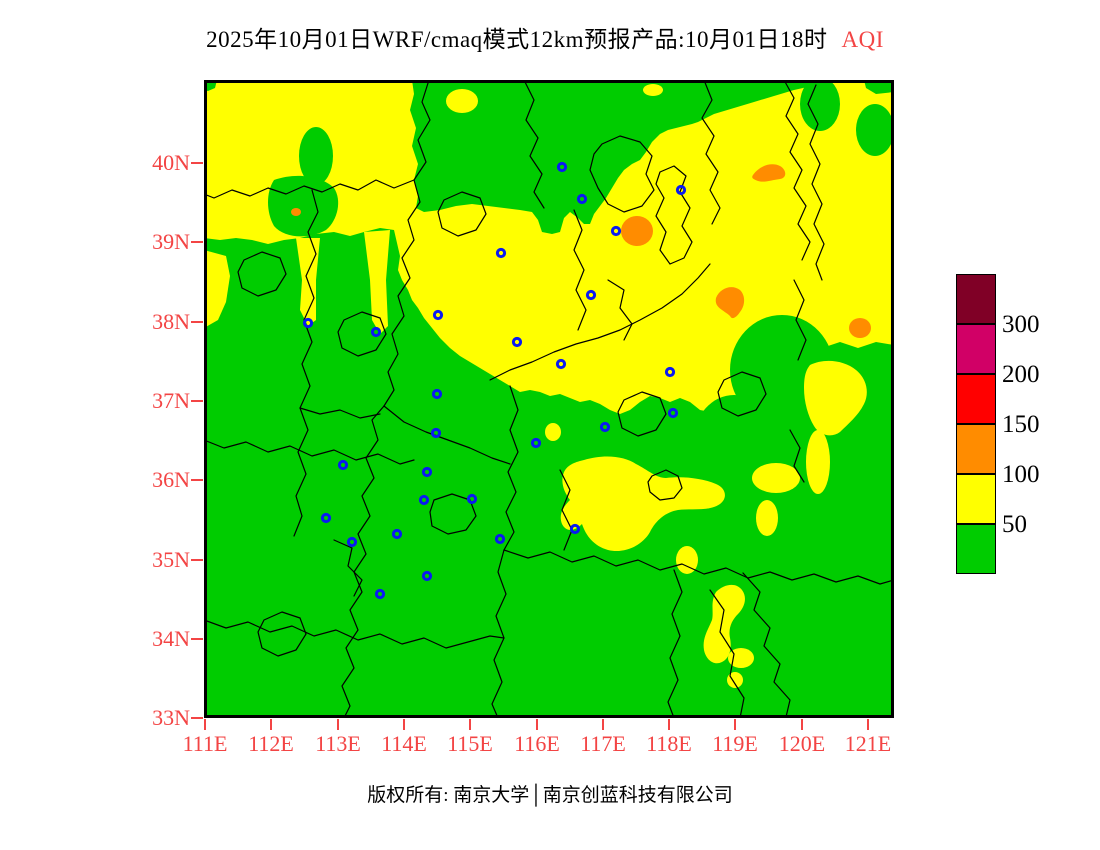 The height and width of the screenshot is (850, 1100). What do you see at coordinates (338, 743) in the screenshot?
I see `x-axis-label-113e: 113E` at bounding box center [338, 743].